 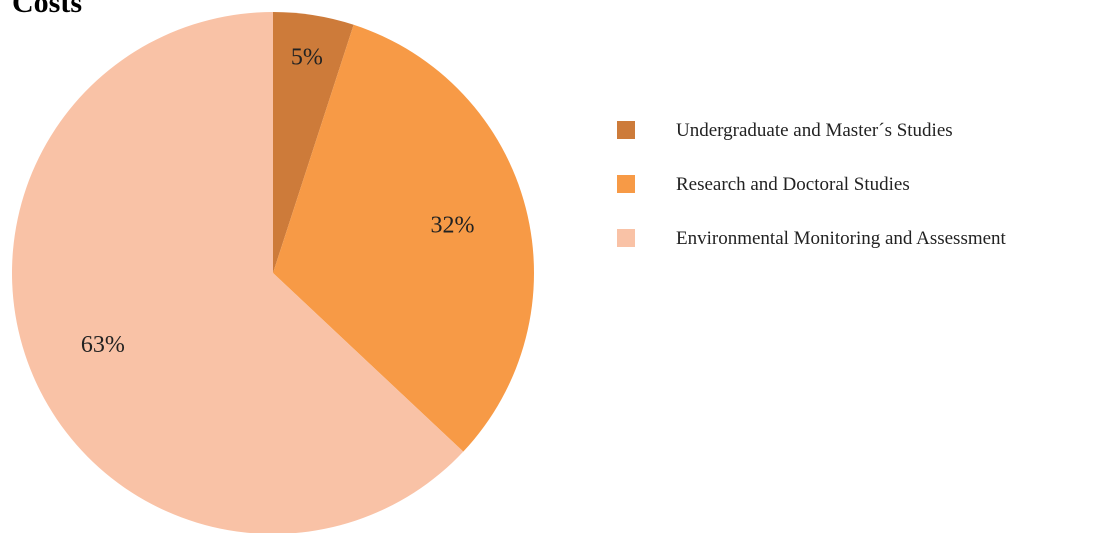 I want to click on legend-item: Environmental Monitoring and Assessment, so click(x=856, y=239).